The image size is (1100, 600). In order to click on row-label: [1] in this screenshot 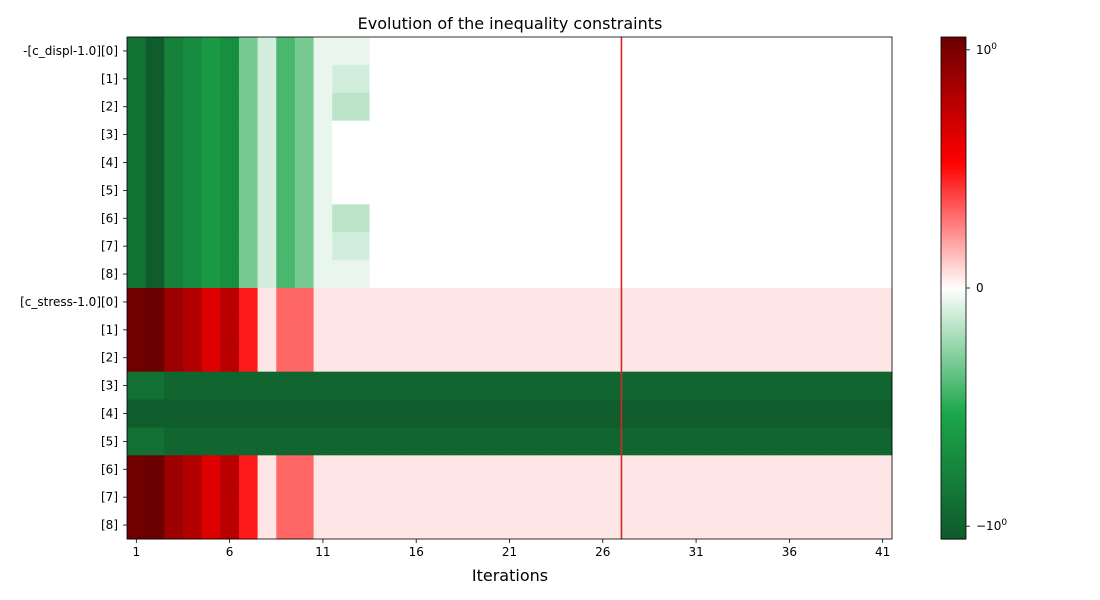, I will do `click(109, 79)`.